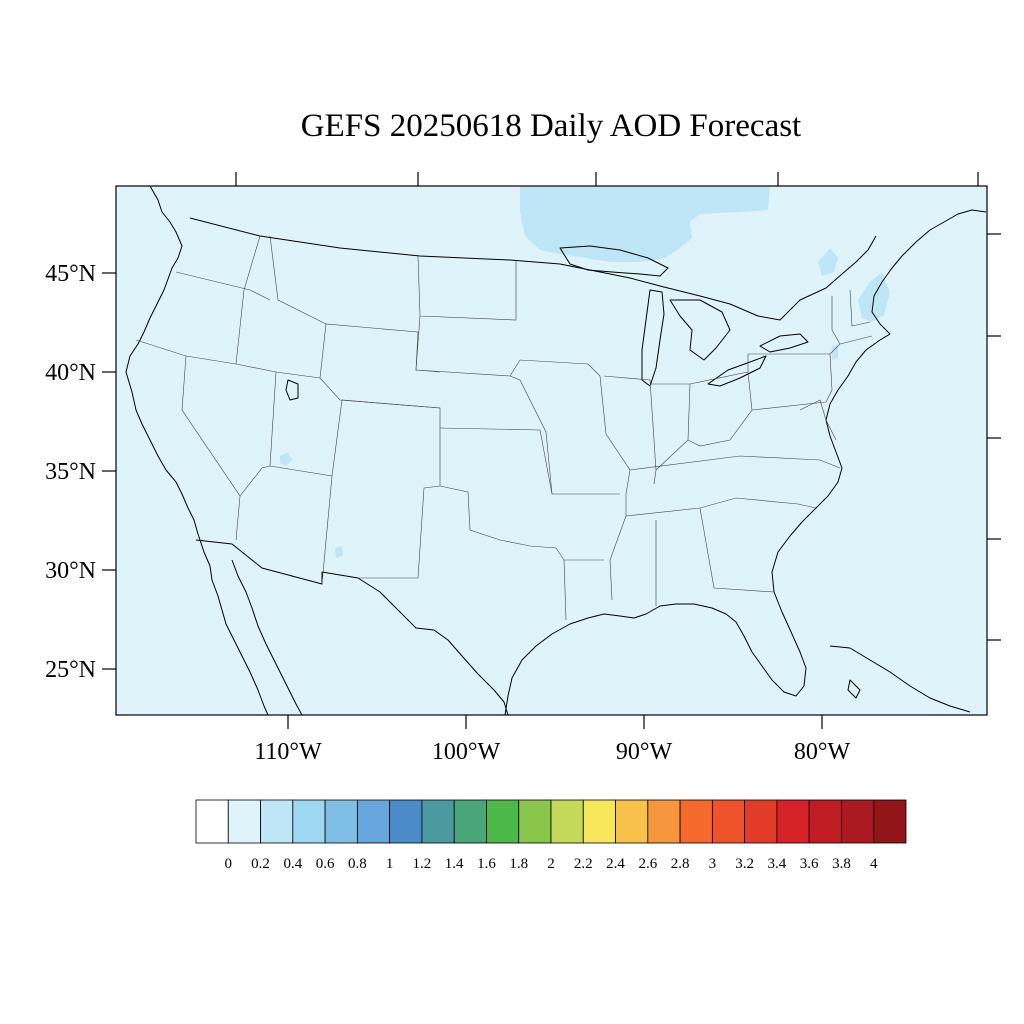  Describe the element at coordinates (784, 343) in the screenshot. I see `lake-ontario` at that location.